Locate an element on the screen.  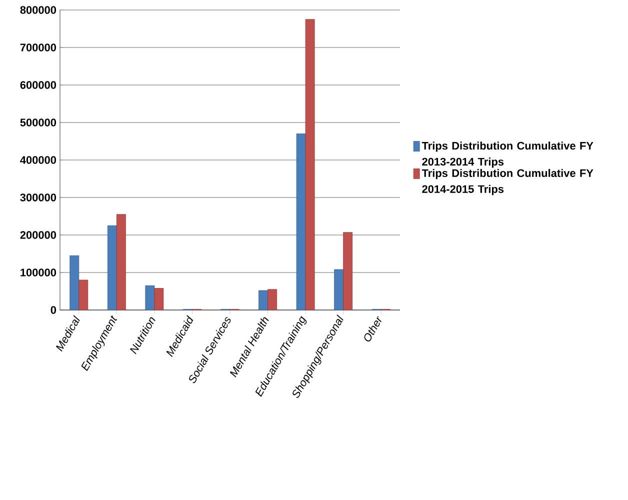
y-tick-label: 600000 is located at coordinates (38, 85).